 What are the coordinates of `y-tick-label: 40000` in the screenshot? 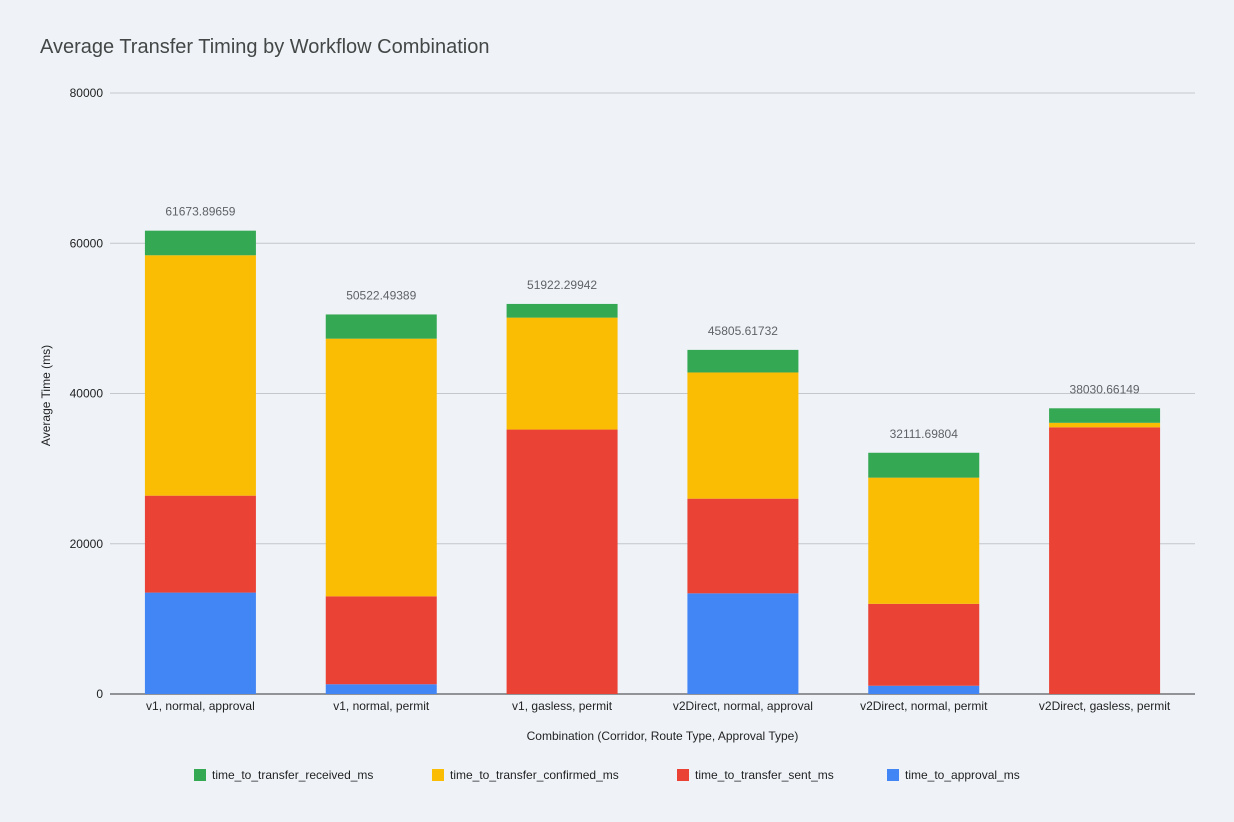 It's located at (87, 394).